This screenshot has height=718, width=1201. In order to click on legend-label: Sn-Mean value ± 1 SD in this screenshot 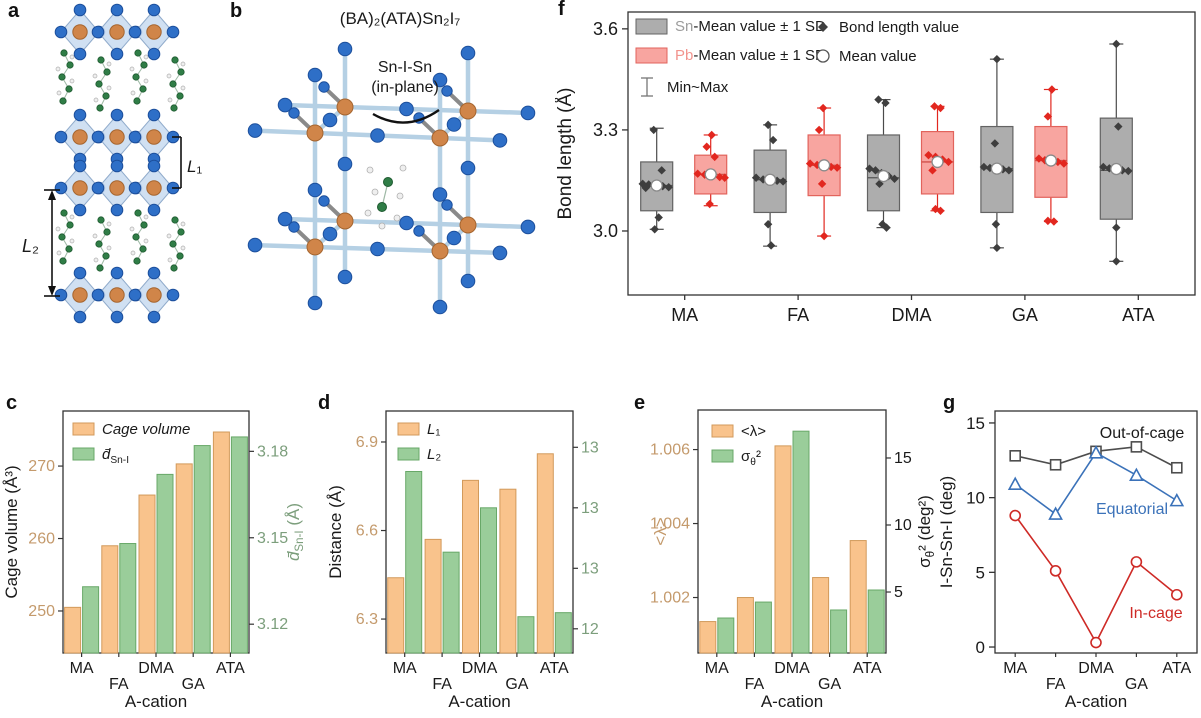, I will do `click(750, 26)`.